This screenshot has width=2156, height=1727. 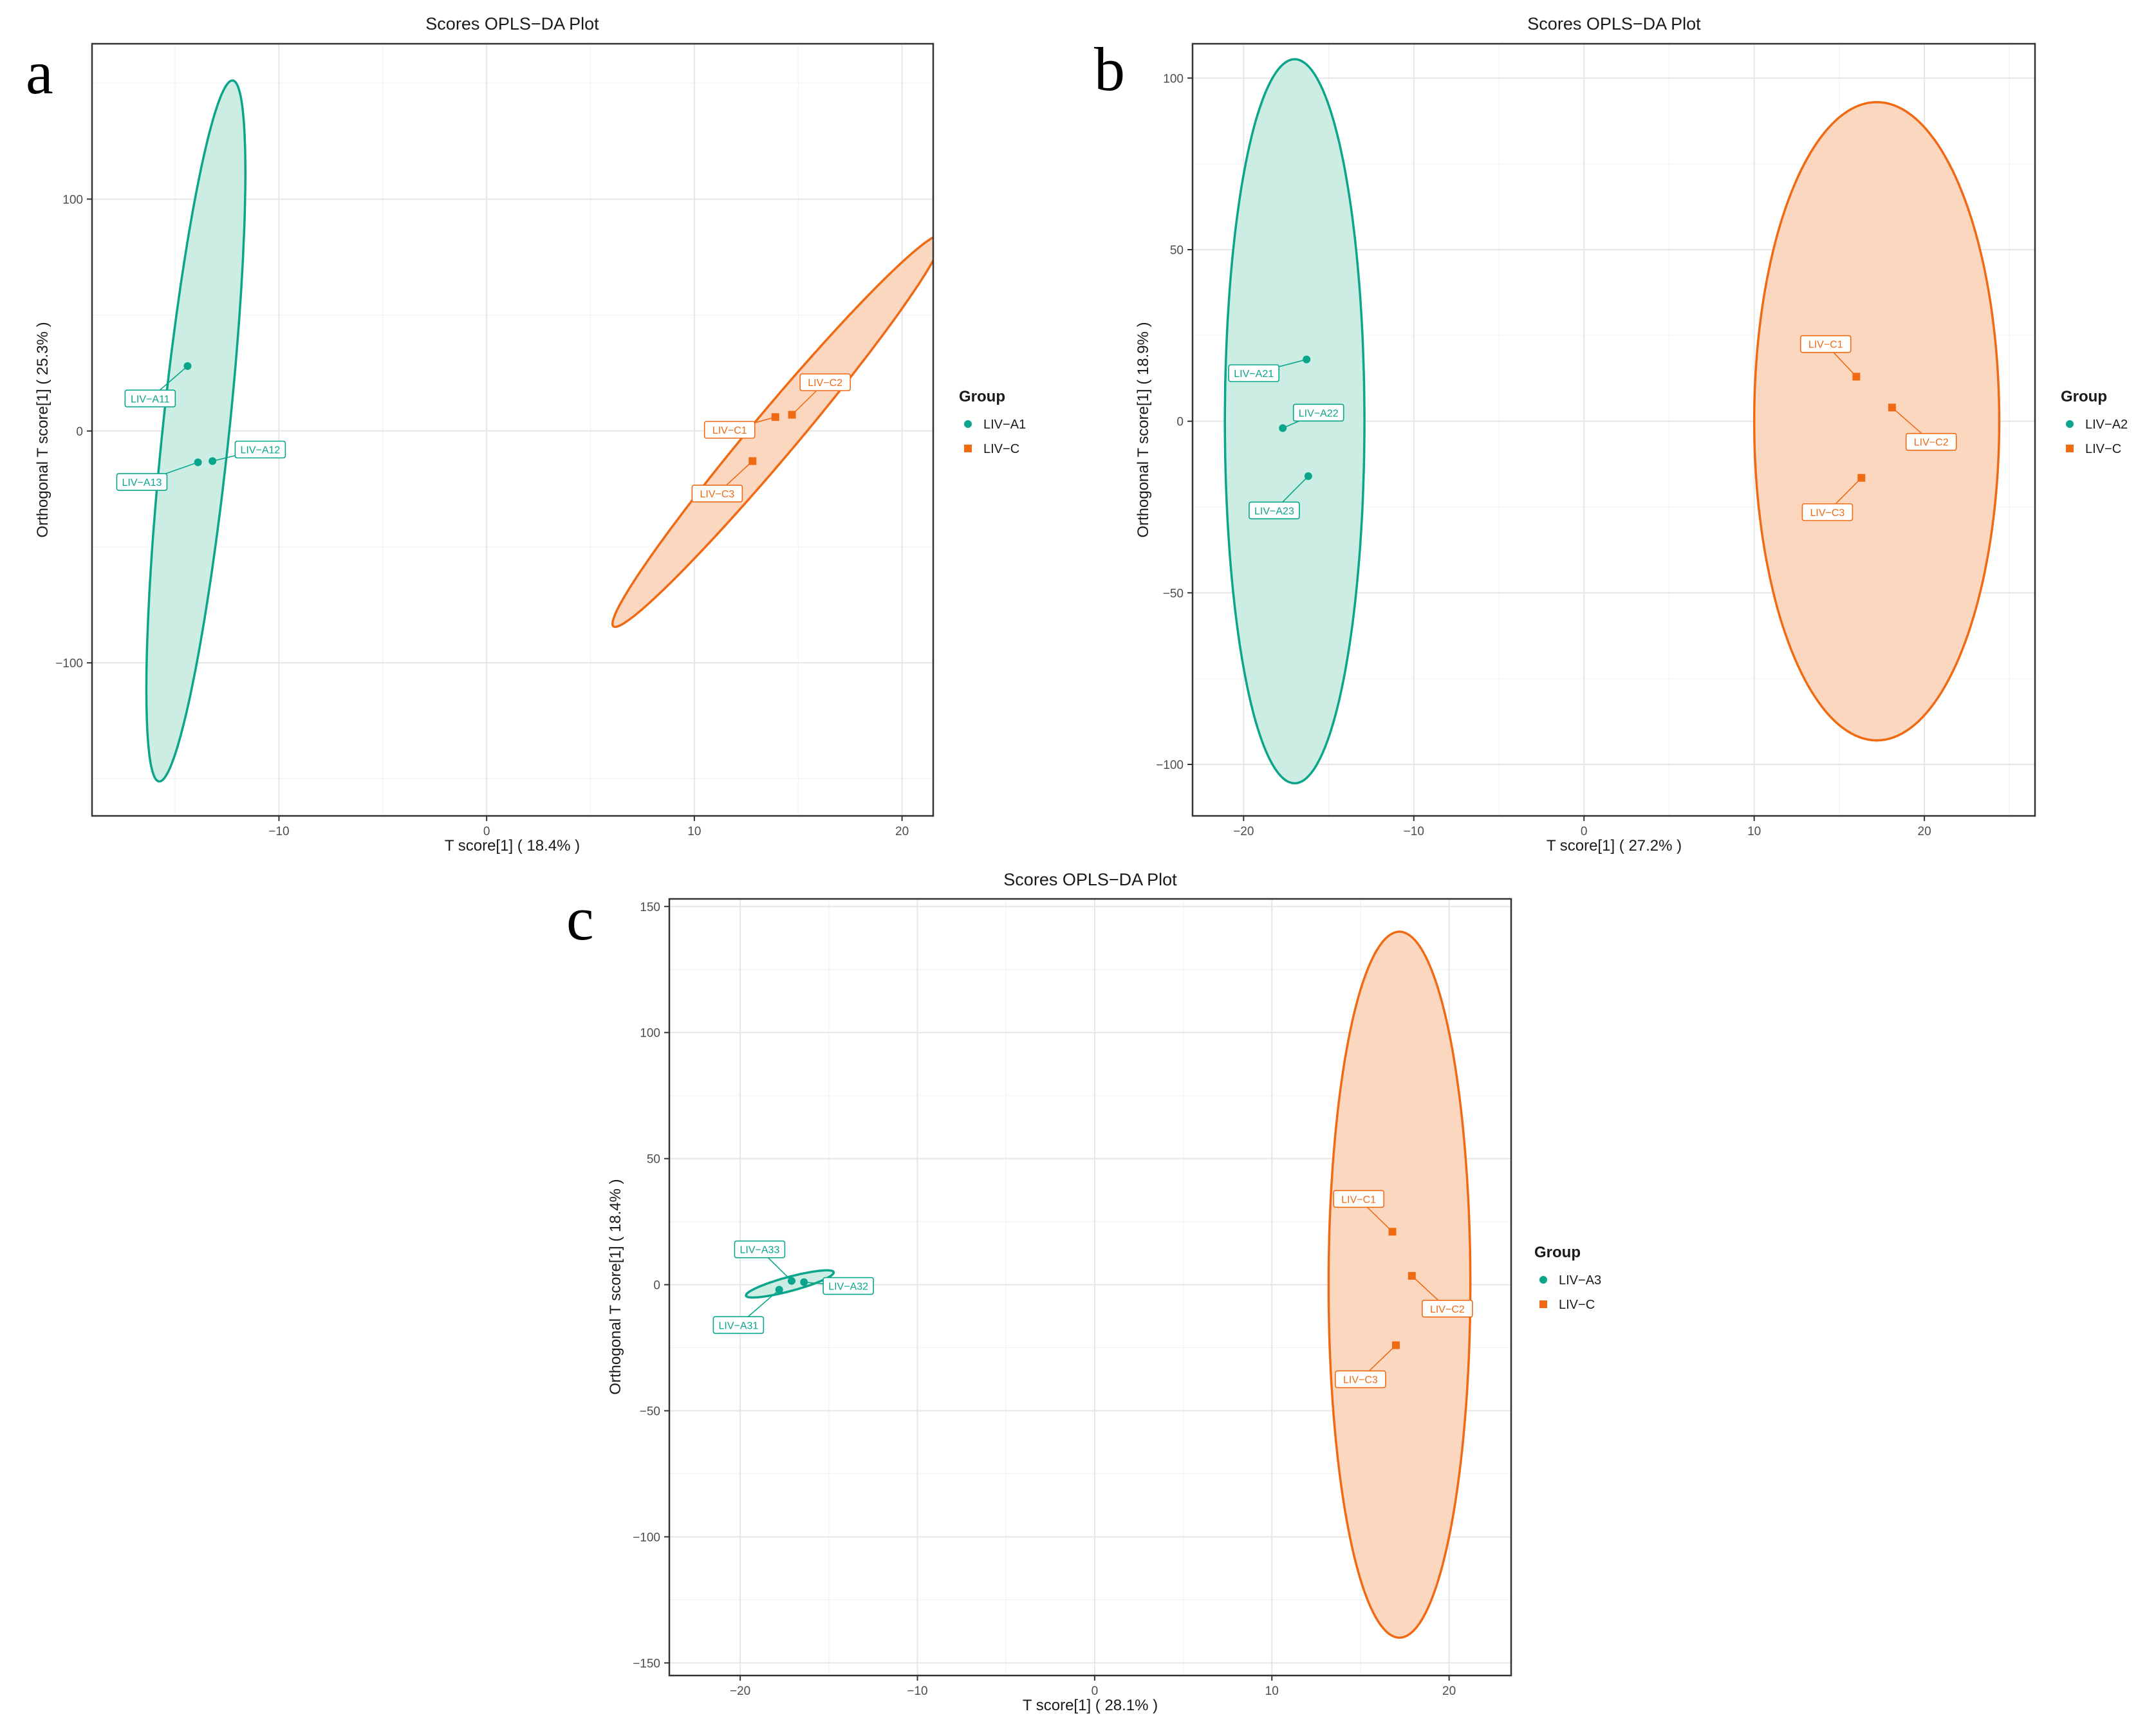 What do you see at coordinates (42, 429) in the screenshot?
I see `y-axis-label: Orthogonal T score[1] ( 25.3% )` at bounding box center [42, 429].